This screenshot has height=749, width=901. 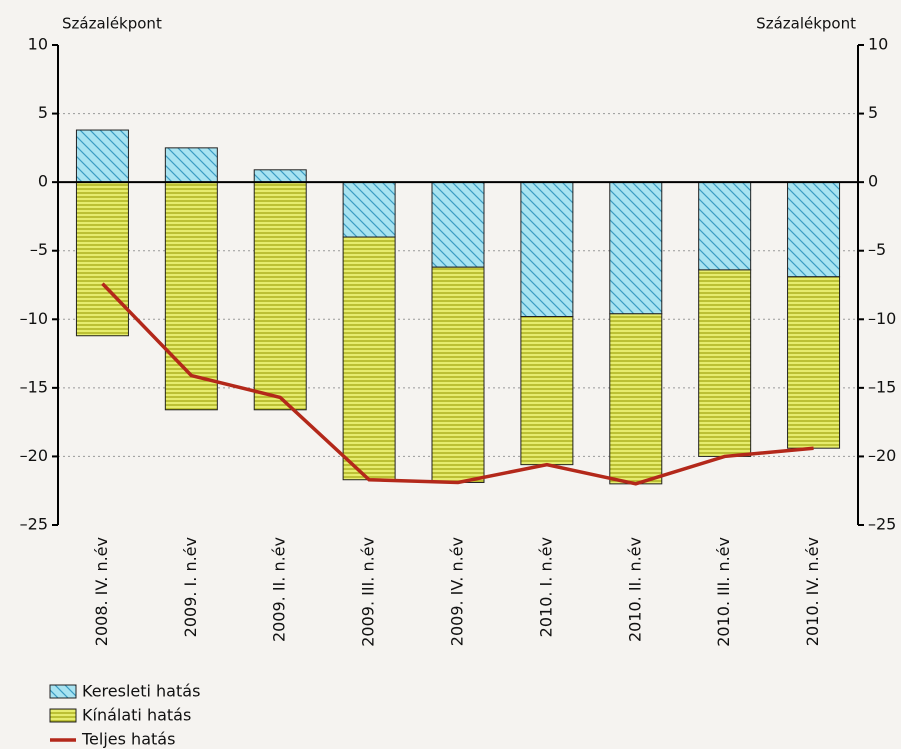 I want to click on x-tick-label: 2009. I. n.év, so click(x=190, y=587).